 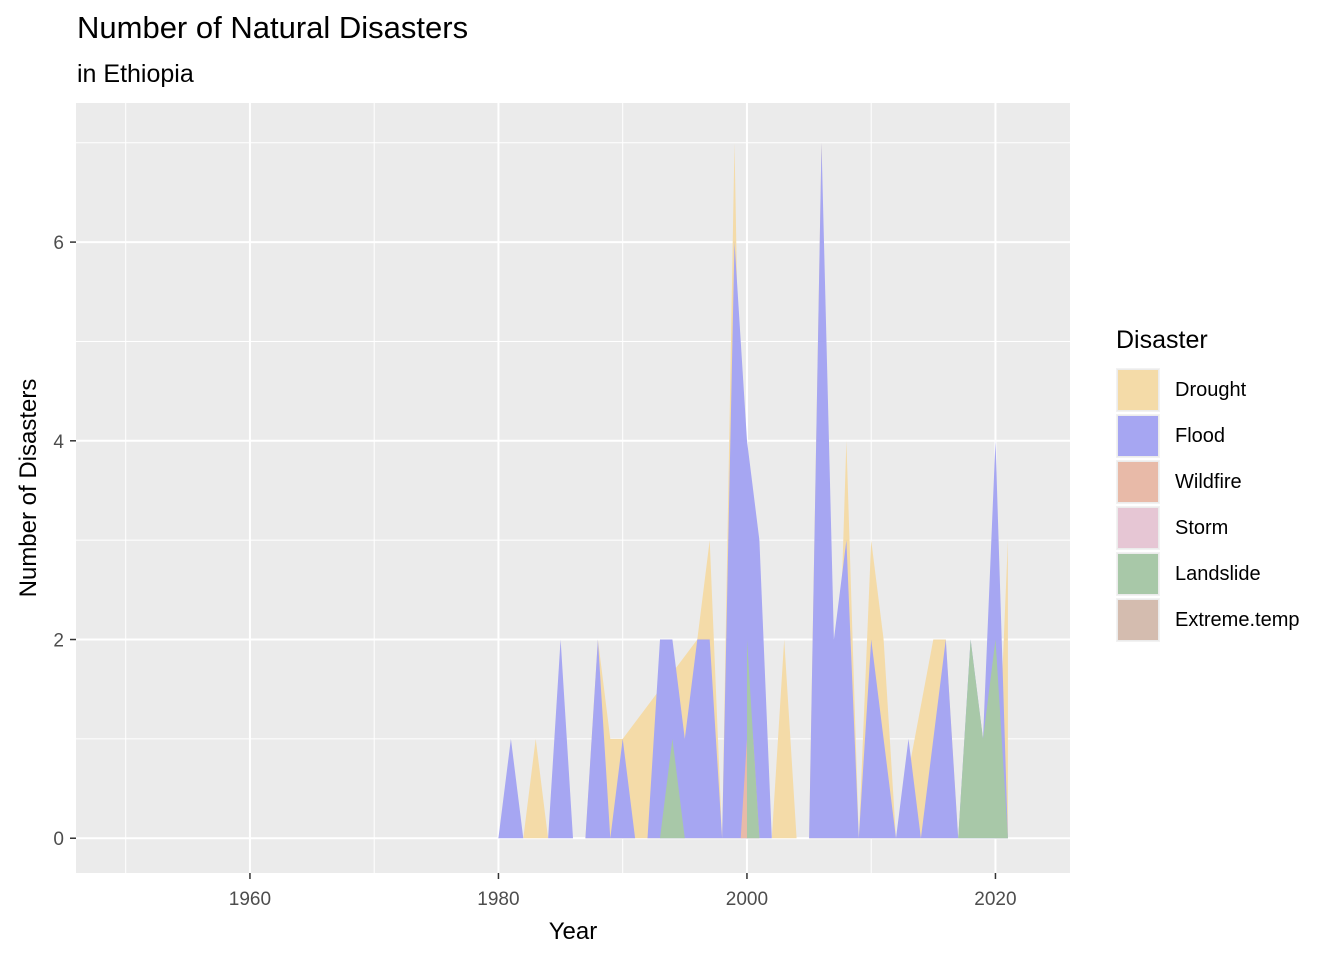 I want to click on legend-item-wildfire: Wildfire, so click(x=1207, y=482).